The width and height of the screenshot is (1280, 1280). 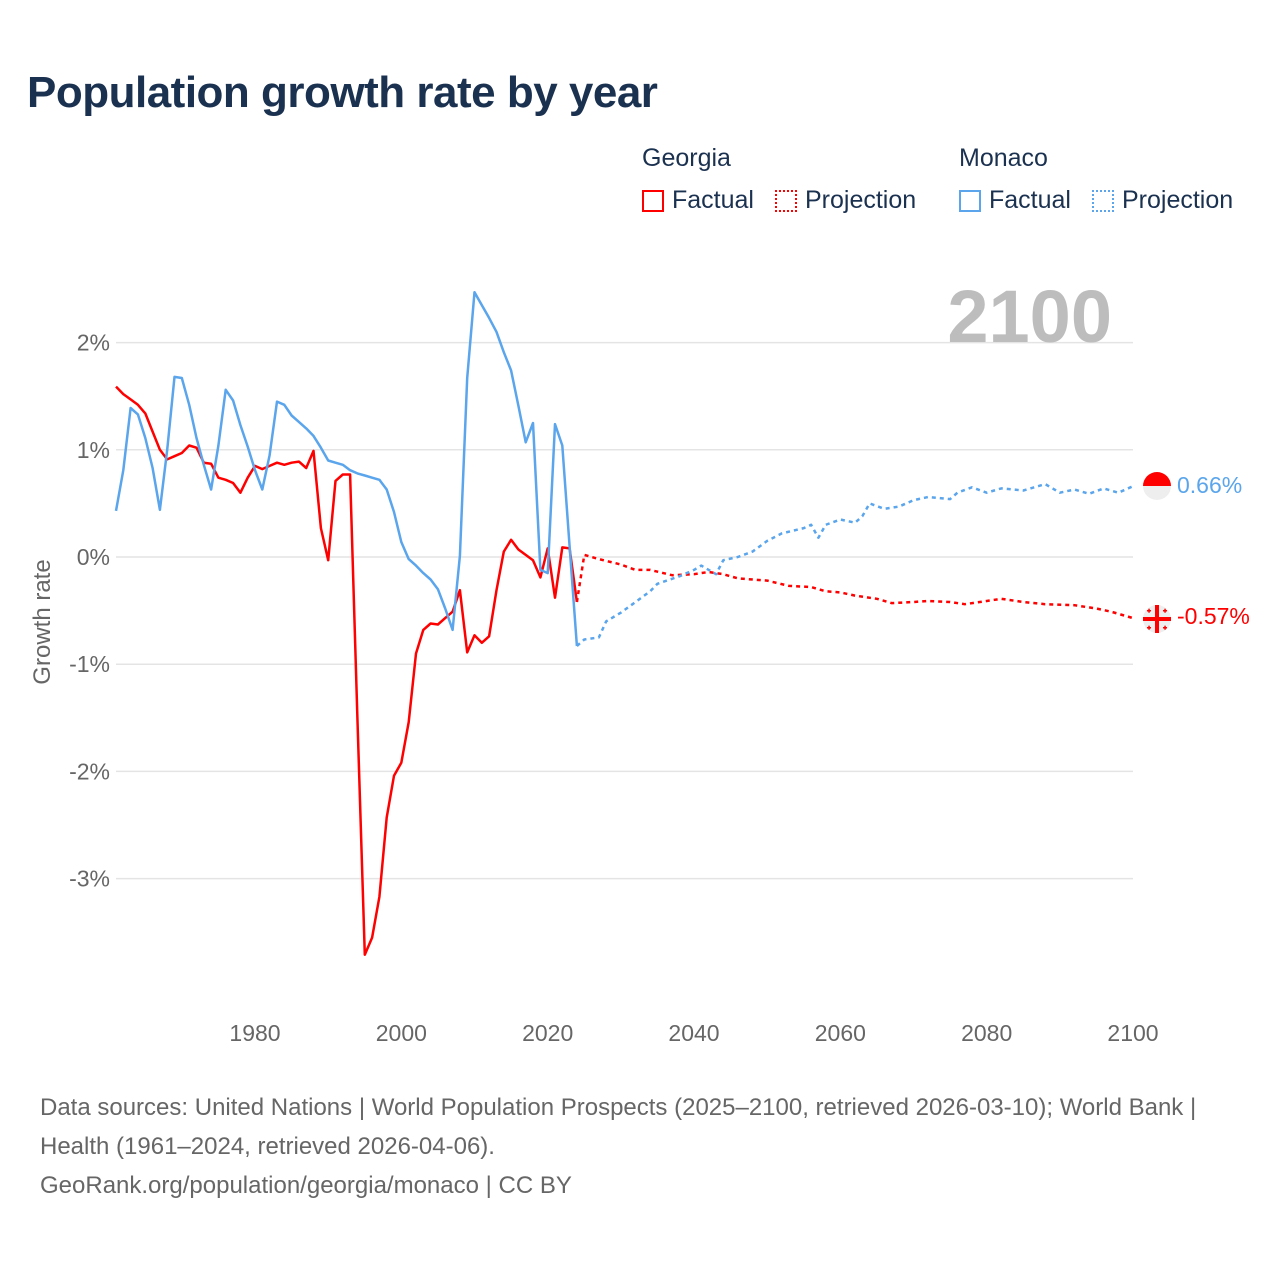 What do you see at coordinates (686, 158) in the screenshot?
I see `legend-georgia-heading: Georgia` at bounding box center [686, 158].